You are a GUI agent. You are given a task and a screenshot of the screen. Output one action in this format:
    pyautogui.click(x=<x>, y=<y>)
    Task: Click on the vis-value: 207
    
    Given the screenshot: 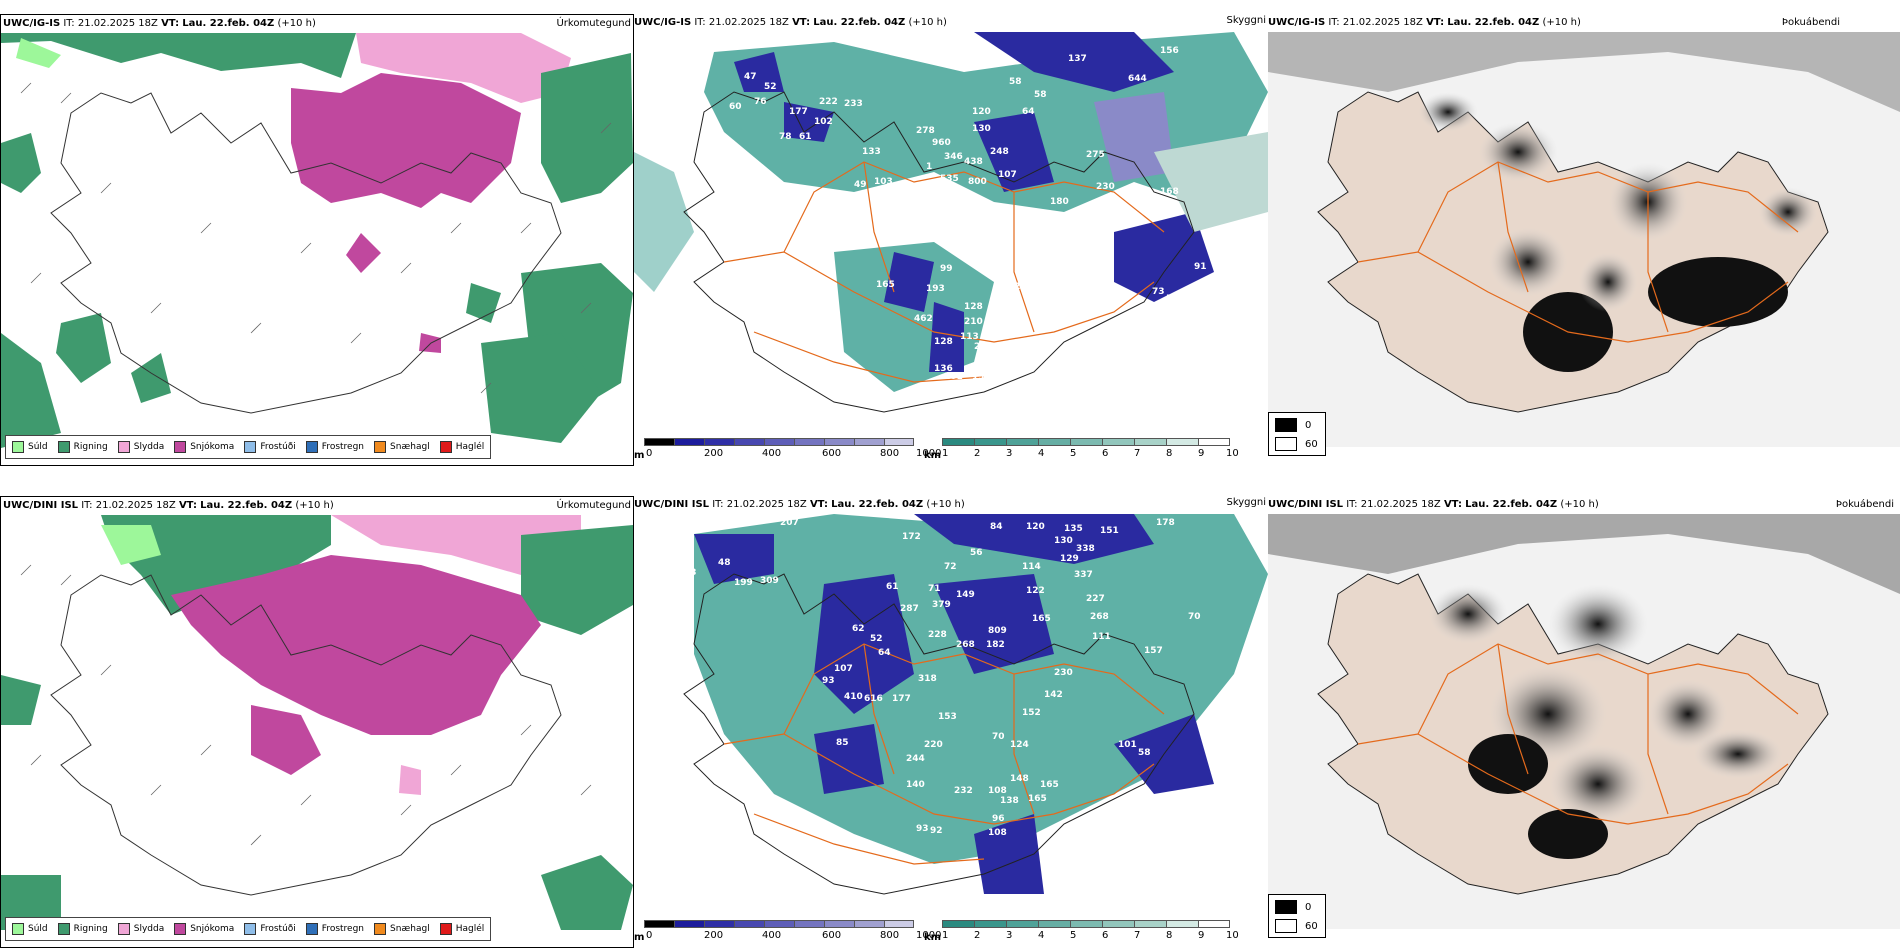 What is the action you would take?
    pyautogui.click(x=789, y=523)
    